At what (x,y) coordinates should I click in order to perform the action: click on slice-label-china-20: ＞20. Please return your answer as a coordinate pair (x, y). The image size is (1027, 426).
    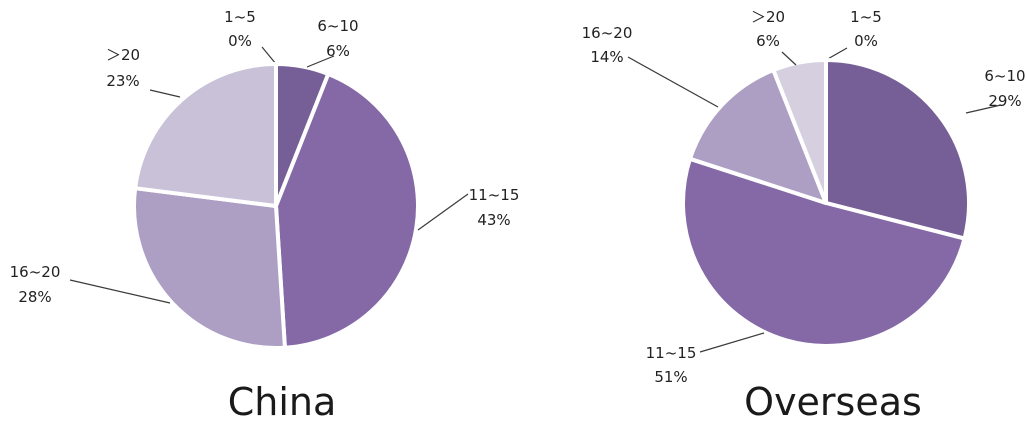
    Looking at the image, I should click on (123, 55).